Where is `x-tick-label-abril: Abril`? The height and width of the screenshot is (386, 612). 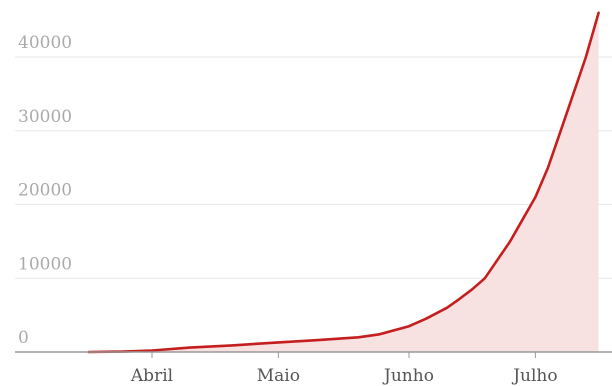 x-tick-label-abril: Abril is located at coordinates (151, 376).